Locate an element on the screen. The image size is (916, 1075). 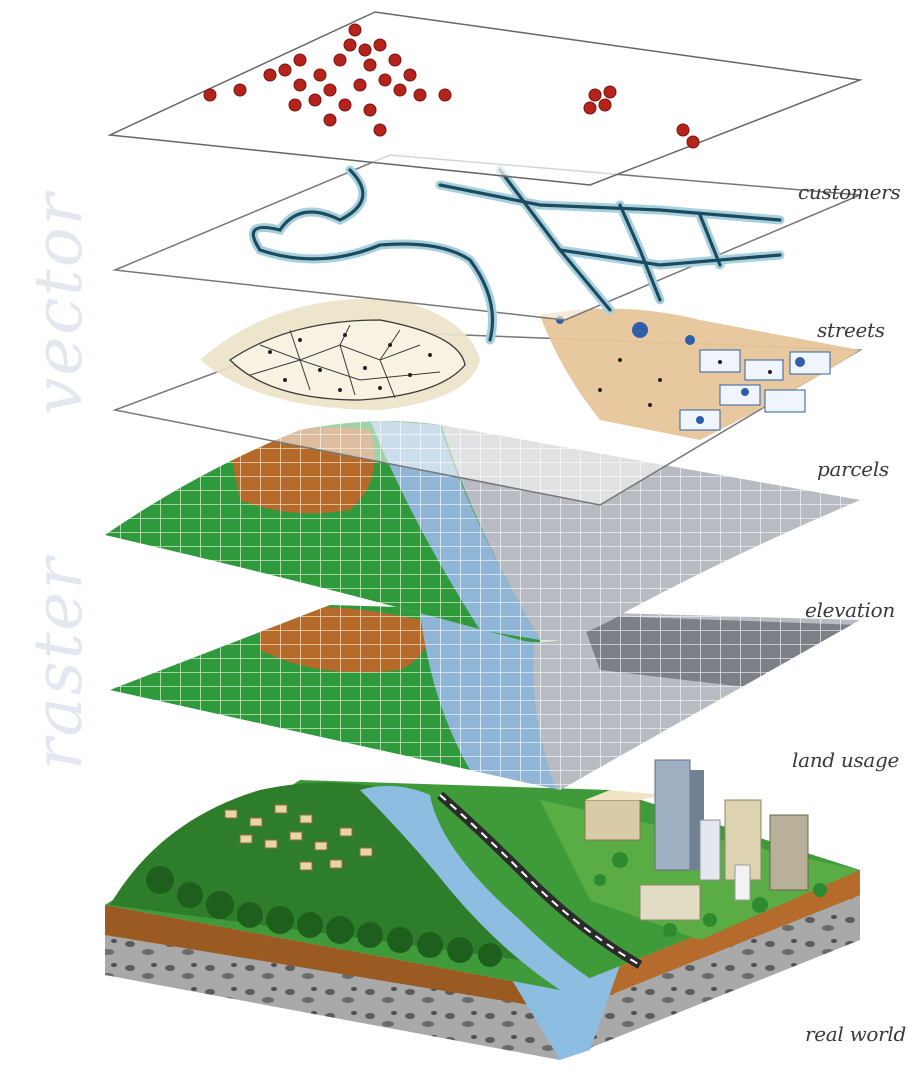
label-elevation: elevation is located at coordinates (850, 610).